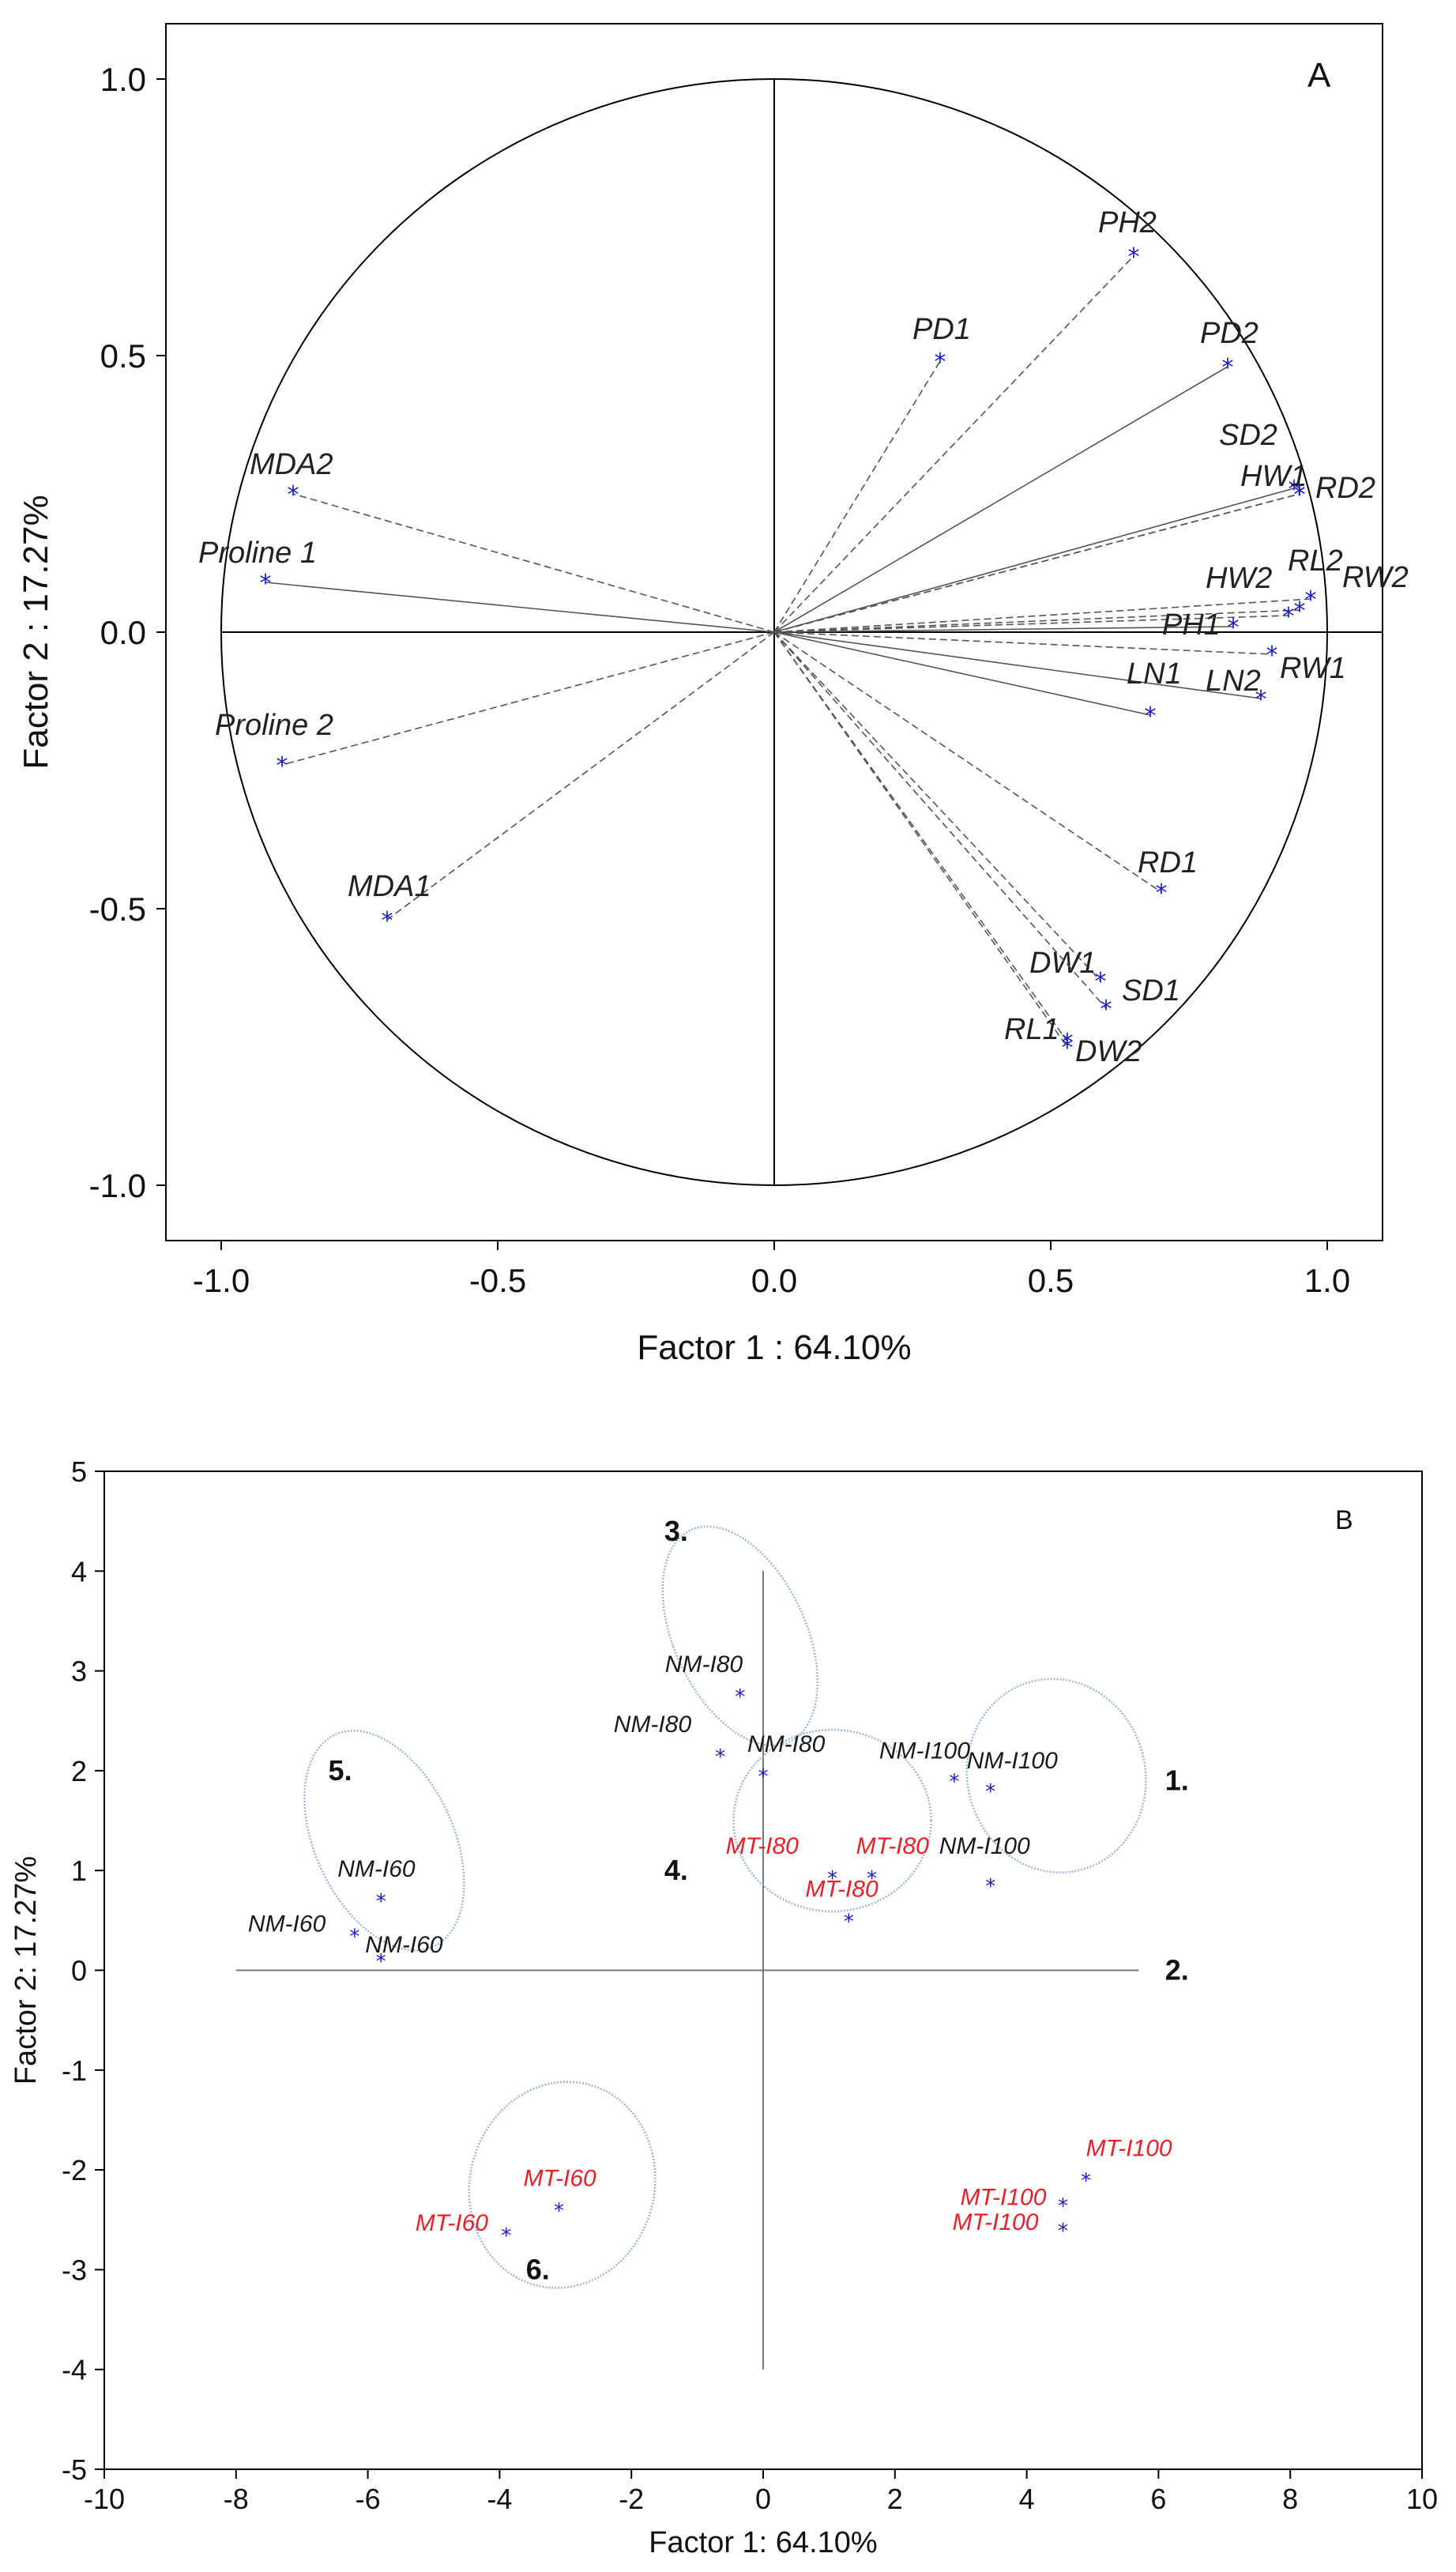 The height and width of the screenshot is (2572, 1456). I want to click on variable-label: PH1, so click(1191, 625).